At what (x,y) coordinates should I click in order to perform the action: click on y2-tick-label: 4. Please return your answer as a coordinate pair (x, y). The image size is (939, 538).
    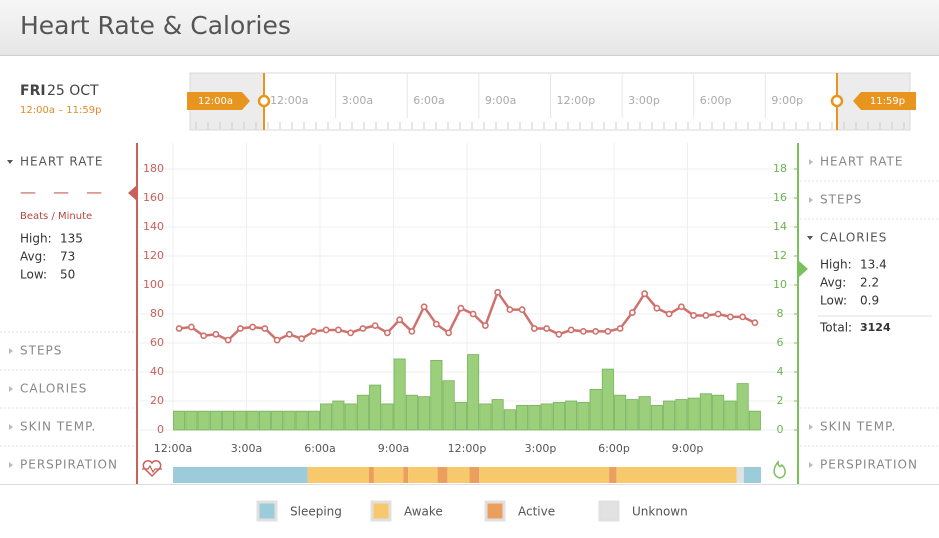
    Looking at the image, I should click on (780, 371).